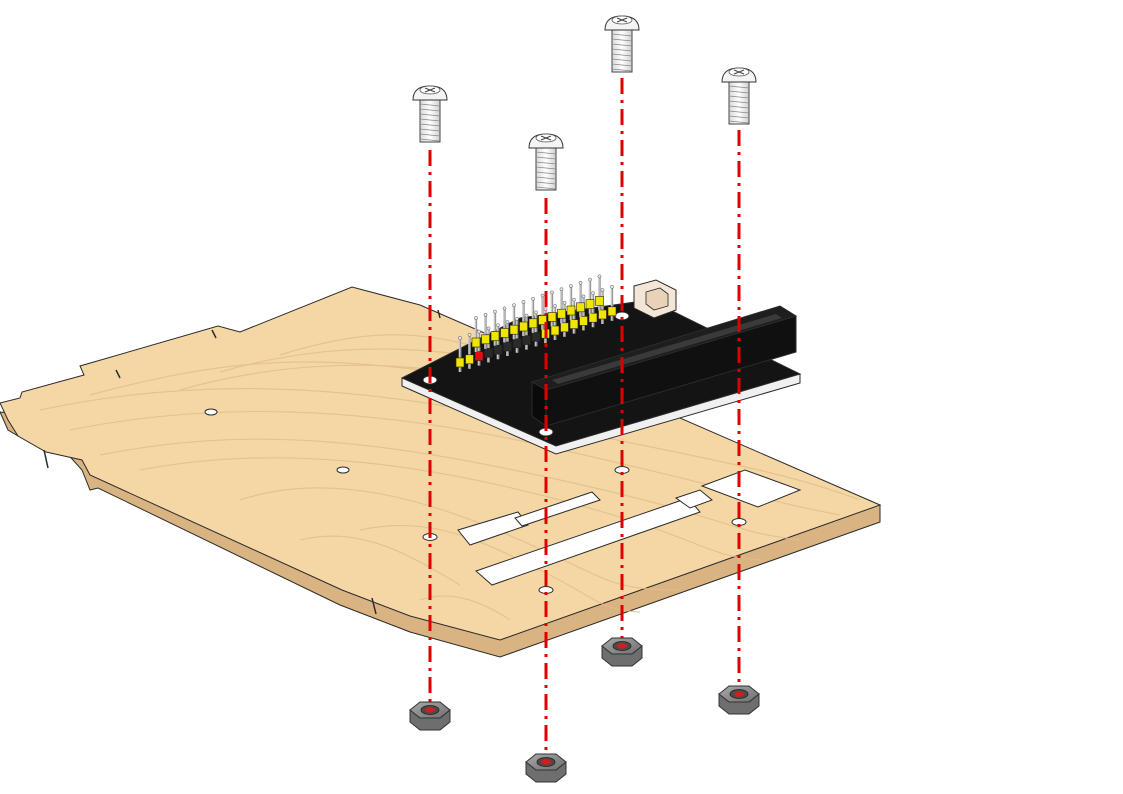 This screenshot has height=794, width=1123. I want to click on black-expansion-board, so click(601, 364).